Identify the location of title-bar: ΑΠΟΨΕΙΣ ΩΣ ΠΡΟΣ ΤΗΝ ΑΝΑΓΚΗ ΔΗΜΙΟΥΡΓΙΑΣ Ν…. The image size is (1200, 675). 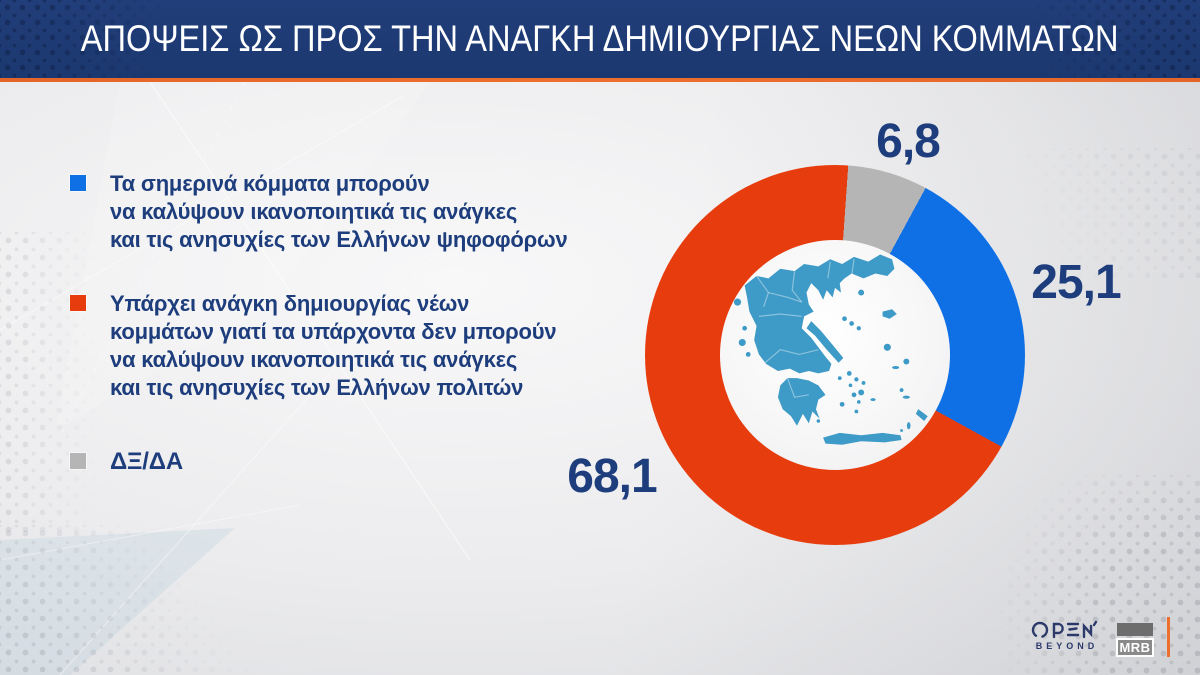
(600, 39).